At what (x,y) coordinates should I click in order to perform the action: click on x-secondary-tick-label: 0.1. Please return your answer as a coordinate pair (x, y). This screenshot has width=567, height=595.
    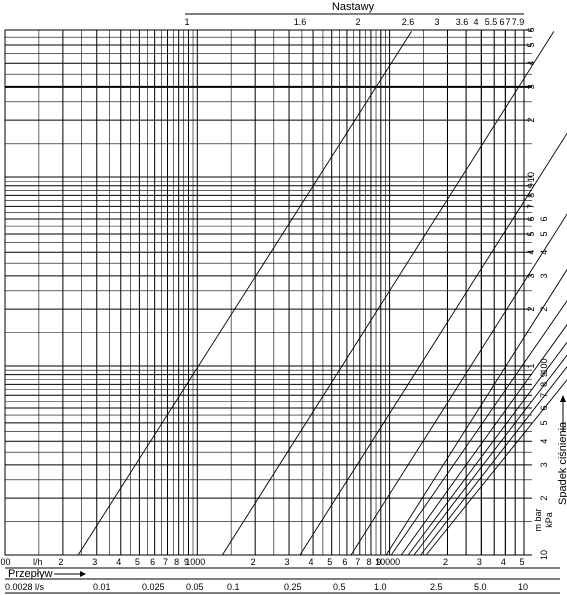
    Looking at the image, I should click on (233, 587).